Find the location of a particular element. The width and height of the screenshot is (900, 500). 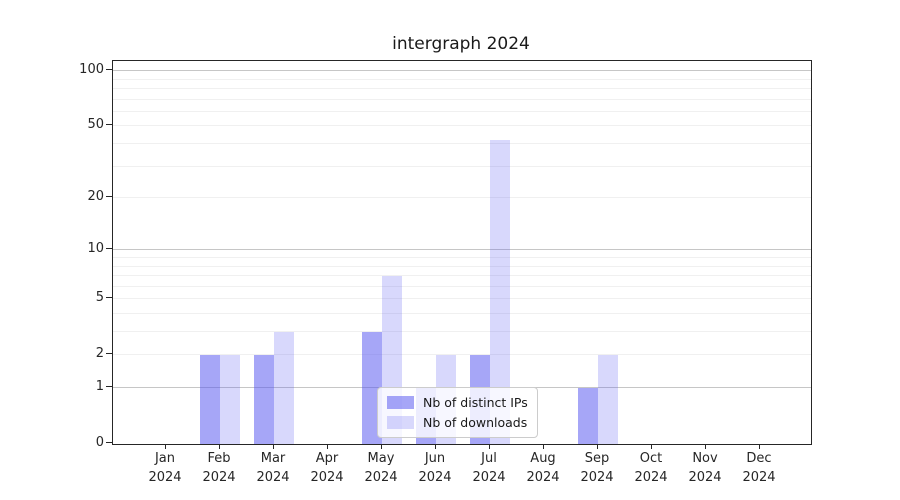

legend-entry-nb-of-distinct-ips: Nb of distinct IPs is located at coordinates (457, 402).